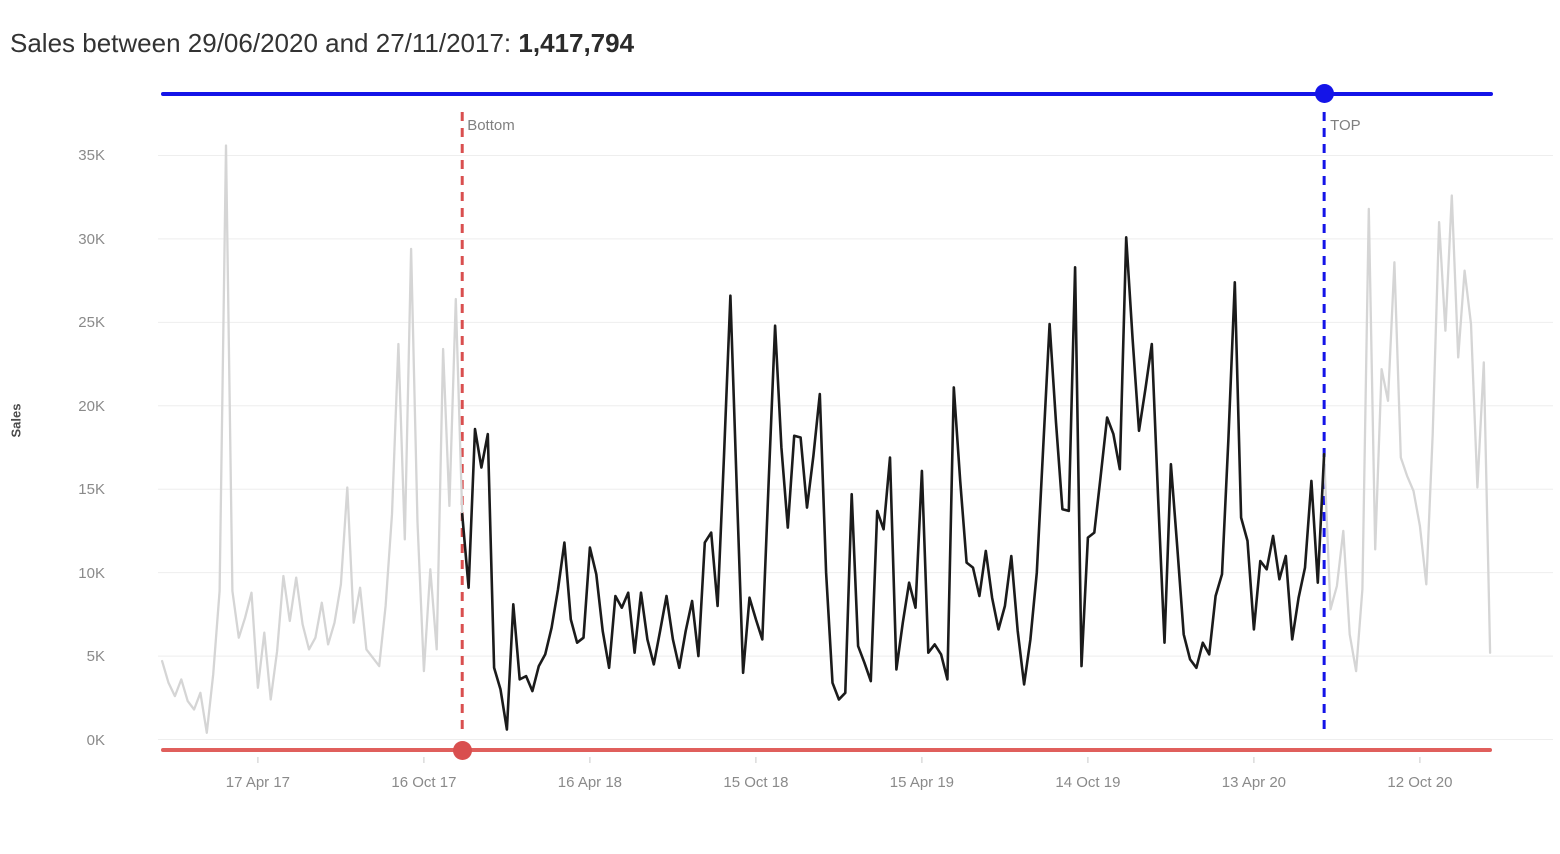 The width and height of the screenshot is (1560, 854). What do you see at coordinates (1420, 782) in the screenshot?
I see `x-tick-label-12-Oct-20: 12 Oct 20` at bounding box center [1420, 782].